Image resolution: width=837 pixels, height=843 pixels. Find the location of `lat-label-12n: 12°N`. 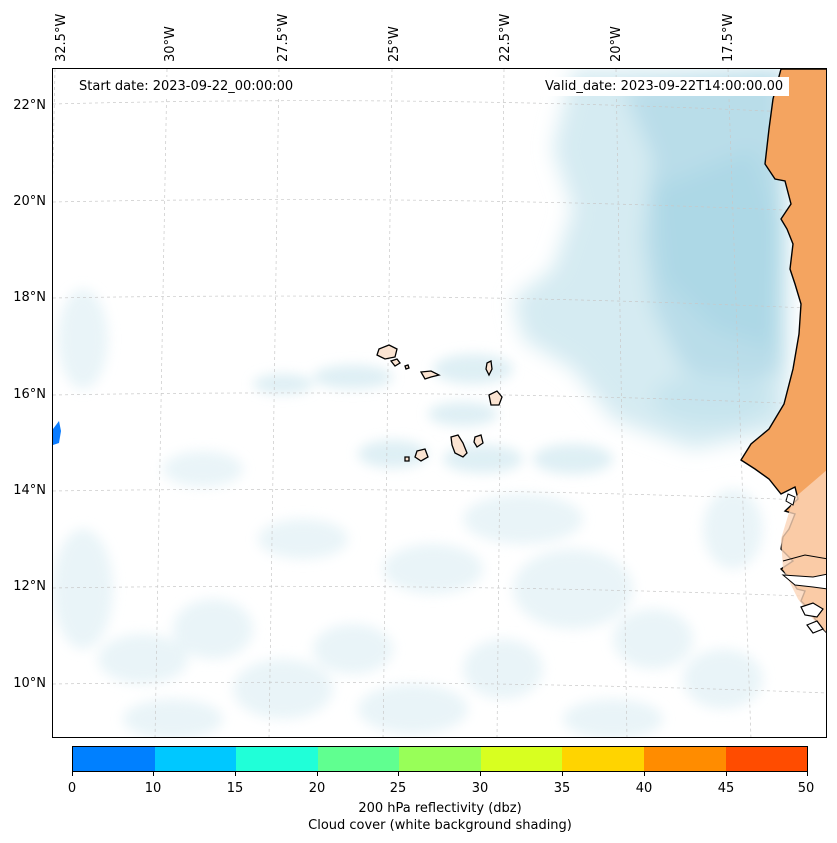

lat-label-12n: 12°N is located at coordinates (29, 586).